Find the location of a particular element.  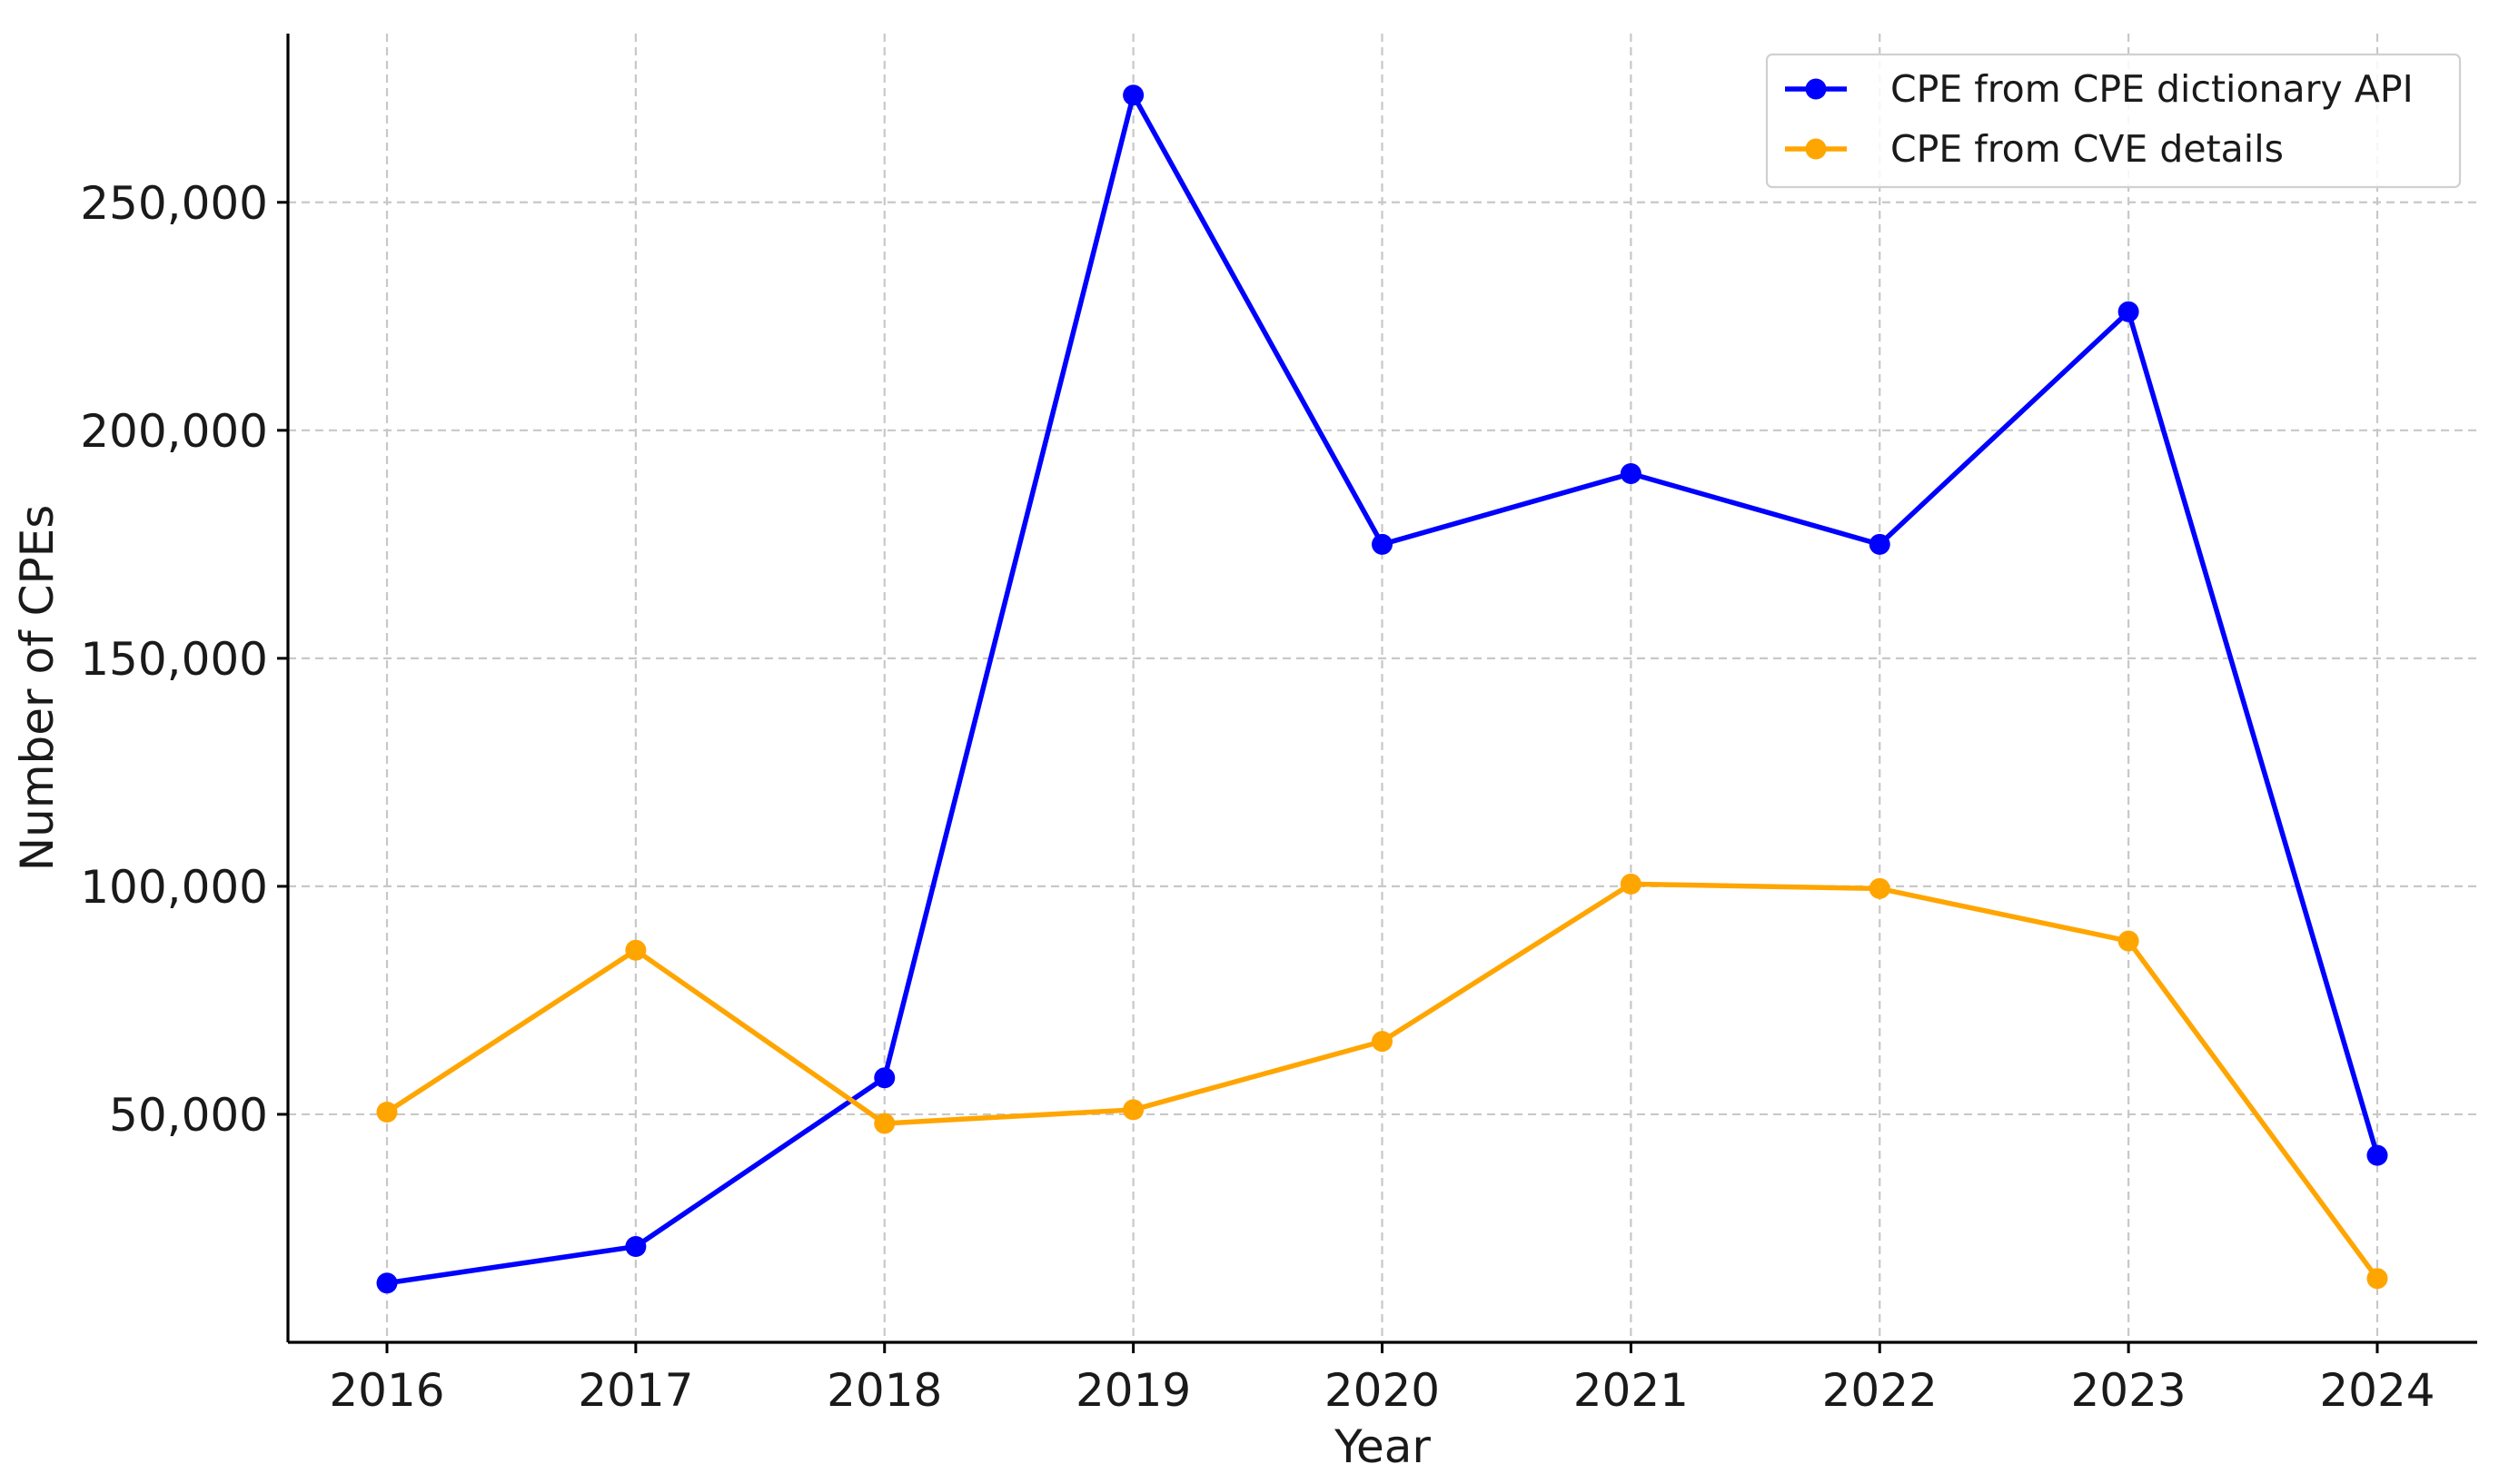

y-axis-title: Number of CPEs is located at coordinates (37, 688).